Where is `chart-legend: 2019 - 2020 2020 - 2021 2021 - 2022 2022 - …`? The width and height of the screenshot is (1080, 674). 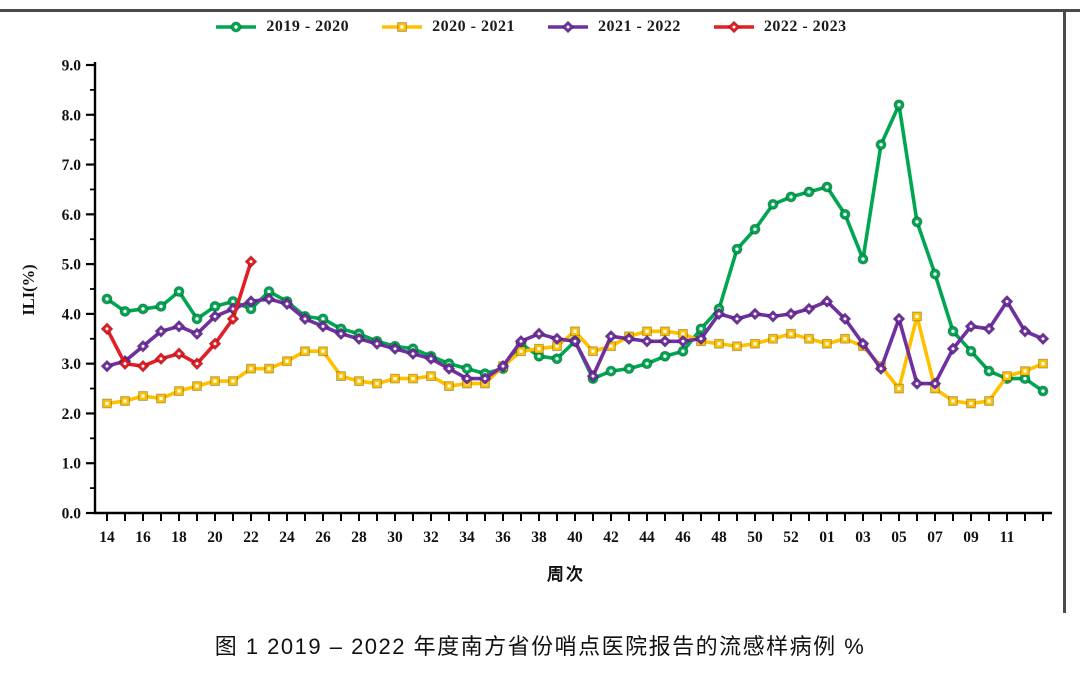 chart-legend: 2019 - 2020 2020 - 2021 2021 - 2022 2022 - … is located at coordinates (530, 27).